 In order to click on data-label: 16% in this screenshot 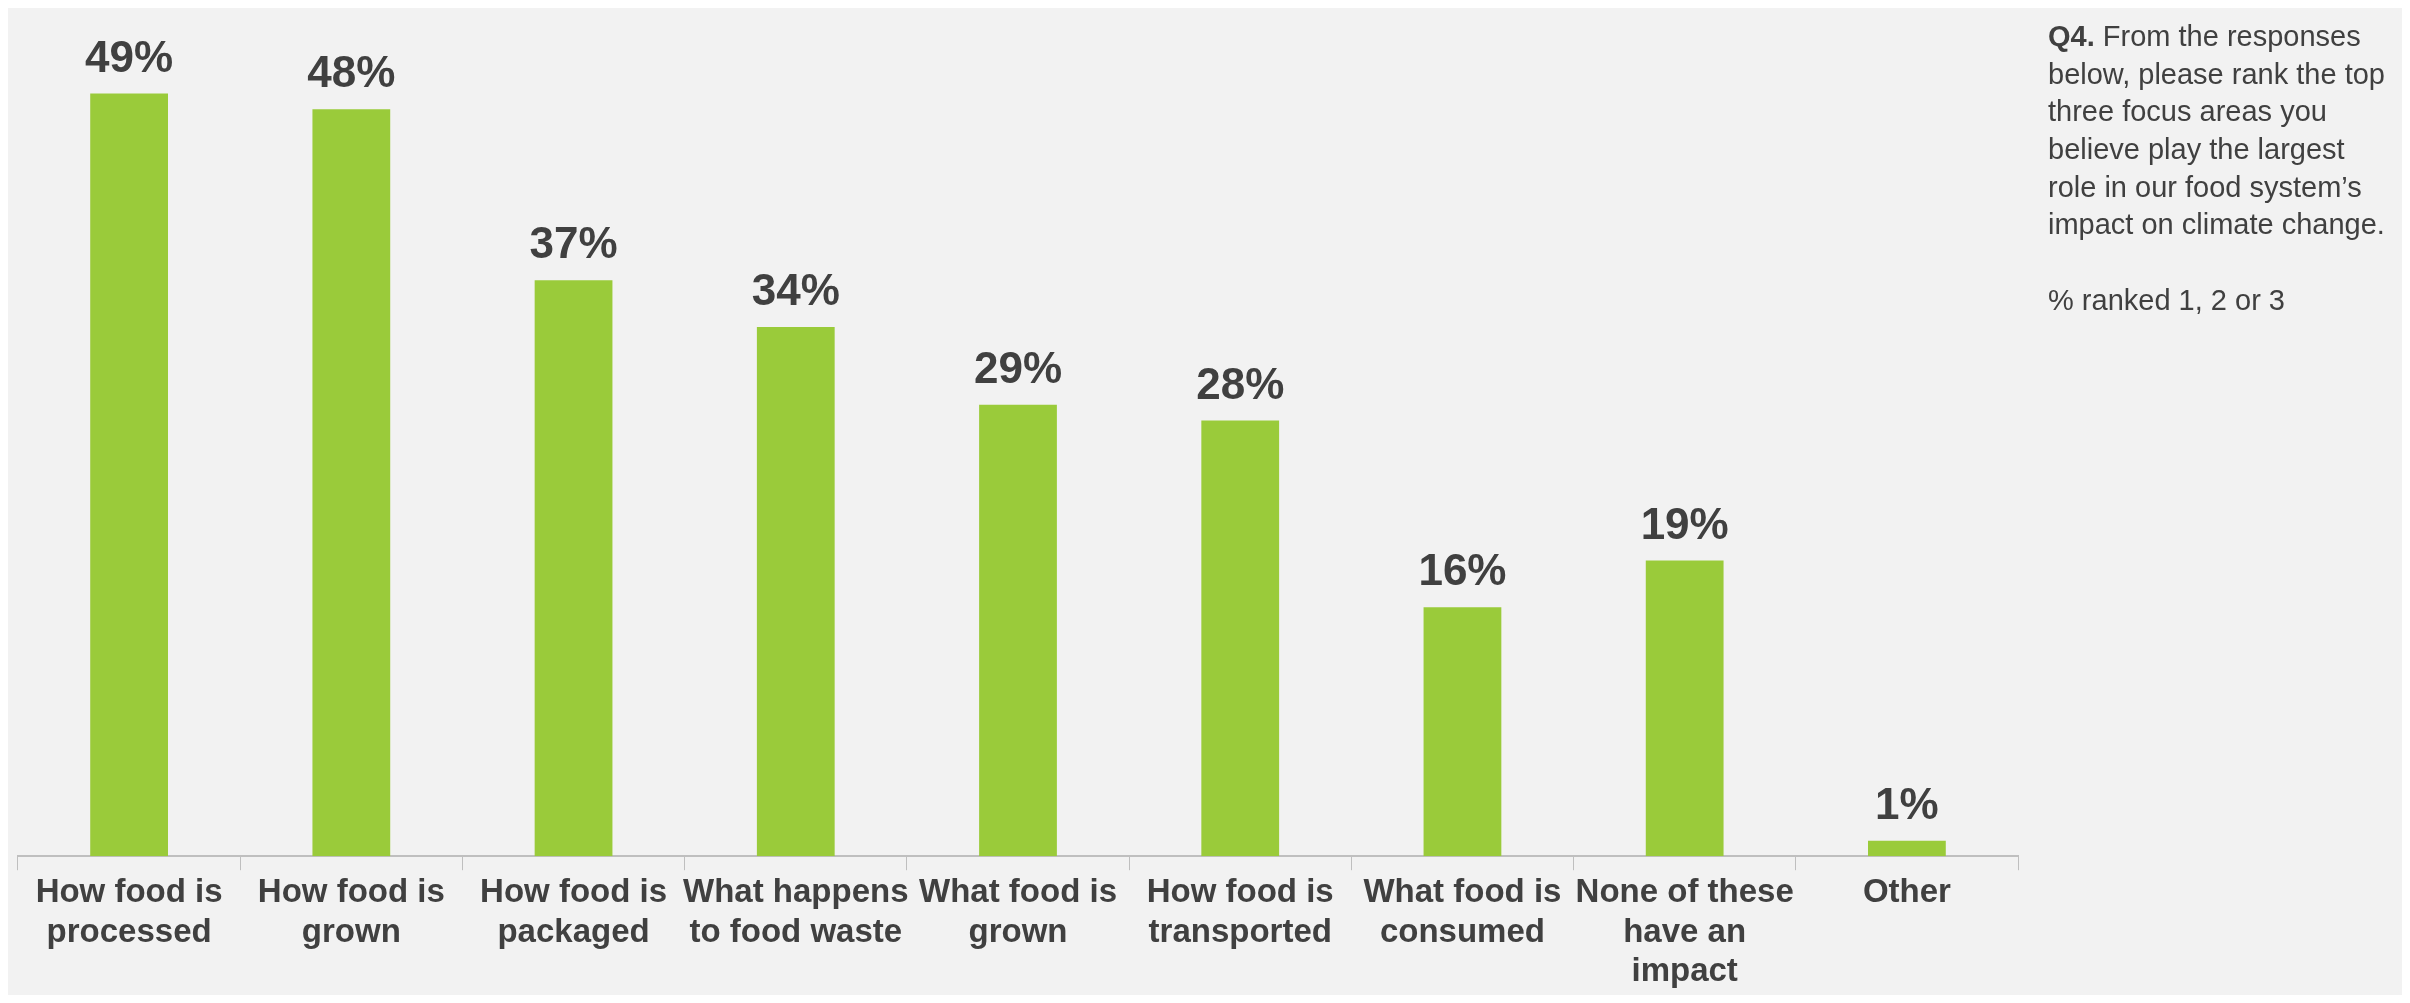, I will do `click(1462, 570)`.